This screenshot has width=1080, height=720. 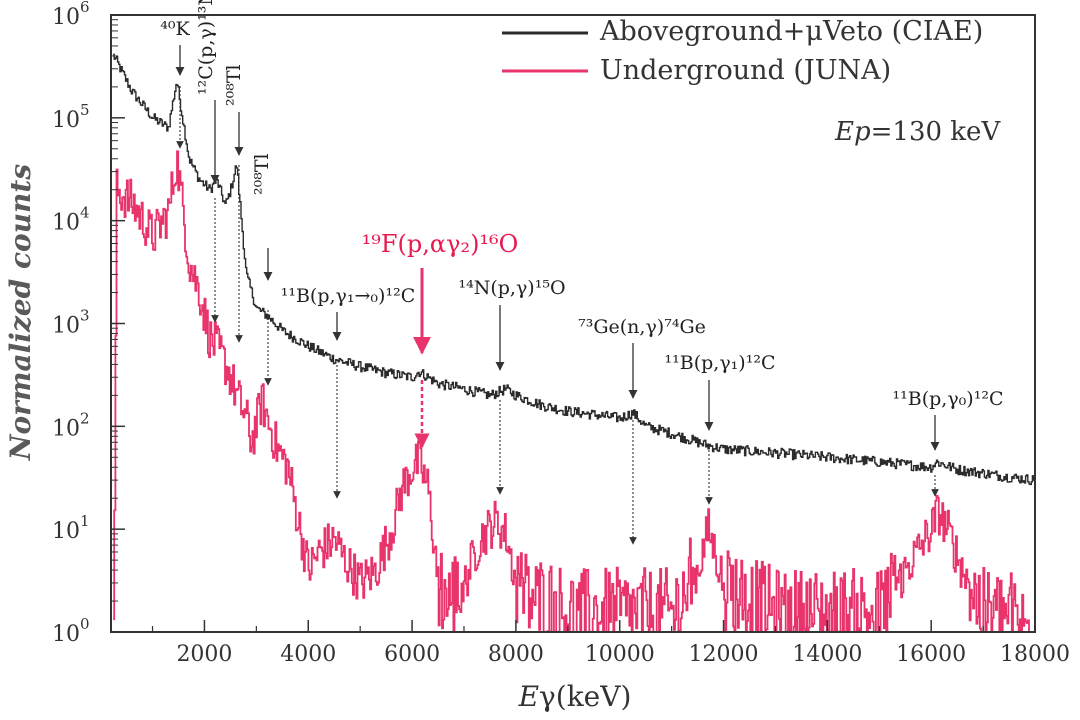 I want to click on x-tick-label: 10000, so click(x=620, y=654).